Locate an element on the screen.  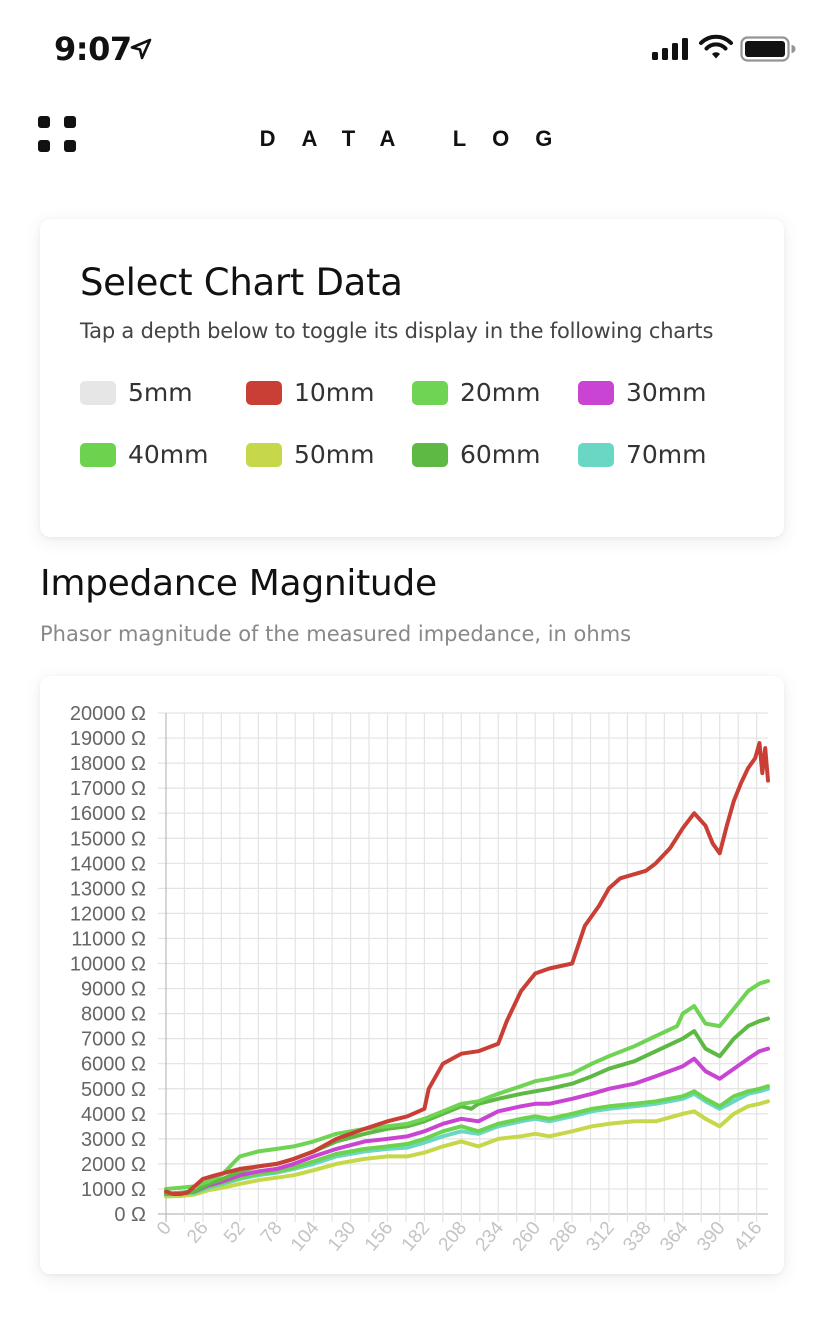
x-tick-label: 52 is located at coordinates (235, 1233).